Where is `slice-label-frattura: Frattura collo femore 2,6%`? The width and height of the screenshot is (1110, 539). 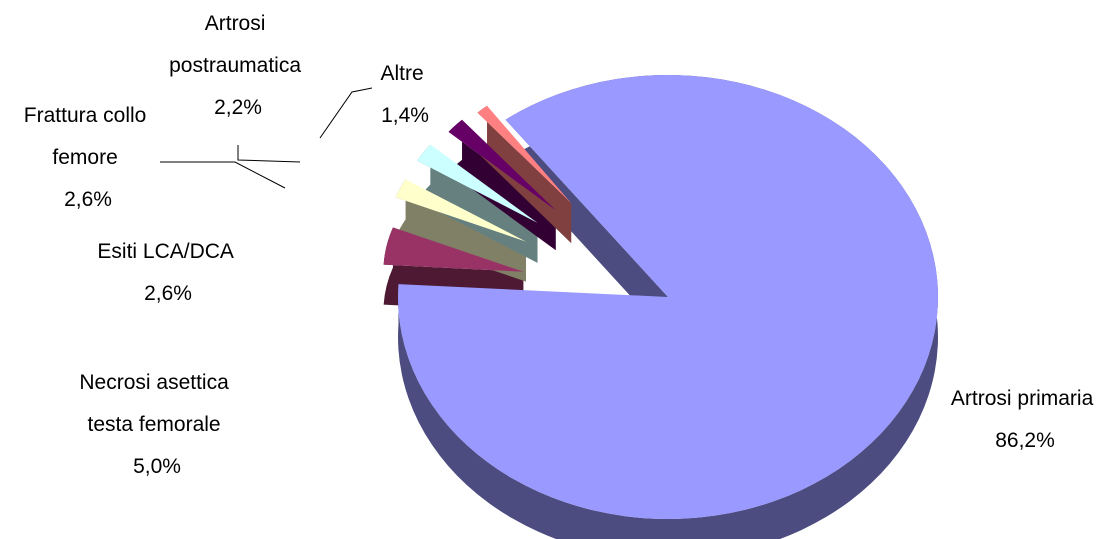
slice-label-frattura: Frattura collo femore 2,6% is located at coordinates (88, 157).